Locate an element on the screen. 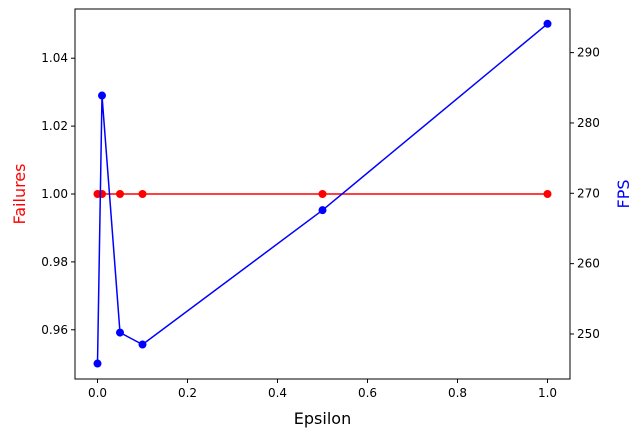 This screenshot has width=641, height=437. right-y-tick-label: 260 is located at coordinates (588, 264).